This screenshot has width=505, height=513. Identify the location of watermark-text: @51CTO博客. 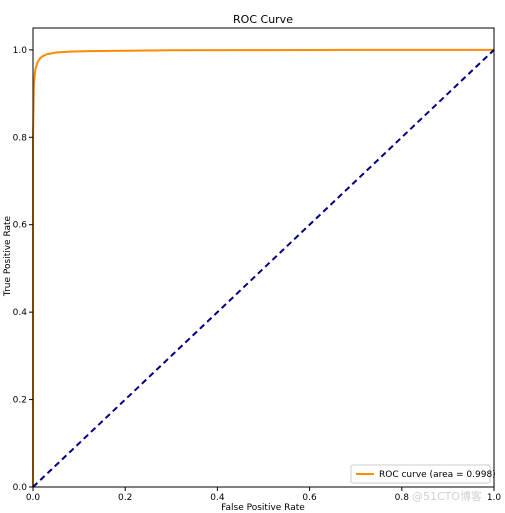
(447, 496).